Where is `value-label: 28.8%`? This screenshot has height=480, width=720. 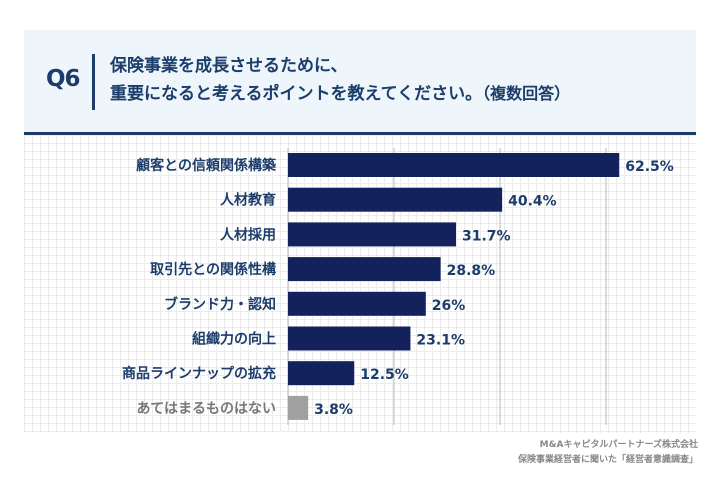
value-label: 28.8% is located at coordinates (471, 271).